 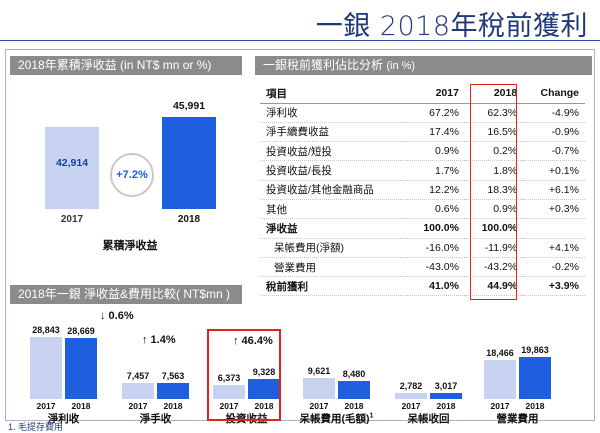 I want to click on cum-year-2017: 2017, so click(x=72, y=219).